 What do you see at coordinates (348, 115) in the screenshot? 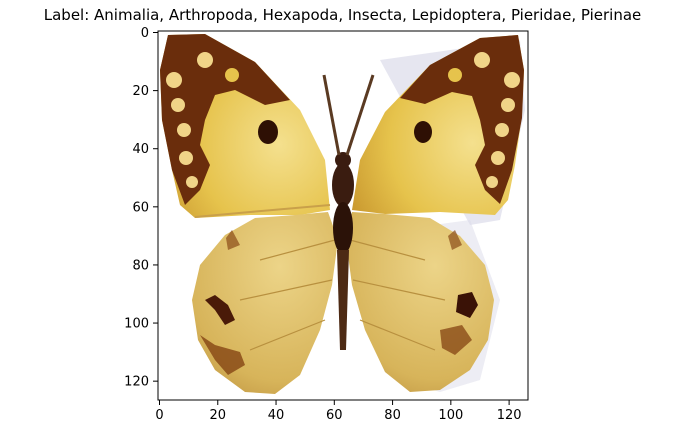
I see `antennae` at bounding box center [348, 115].